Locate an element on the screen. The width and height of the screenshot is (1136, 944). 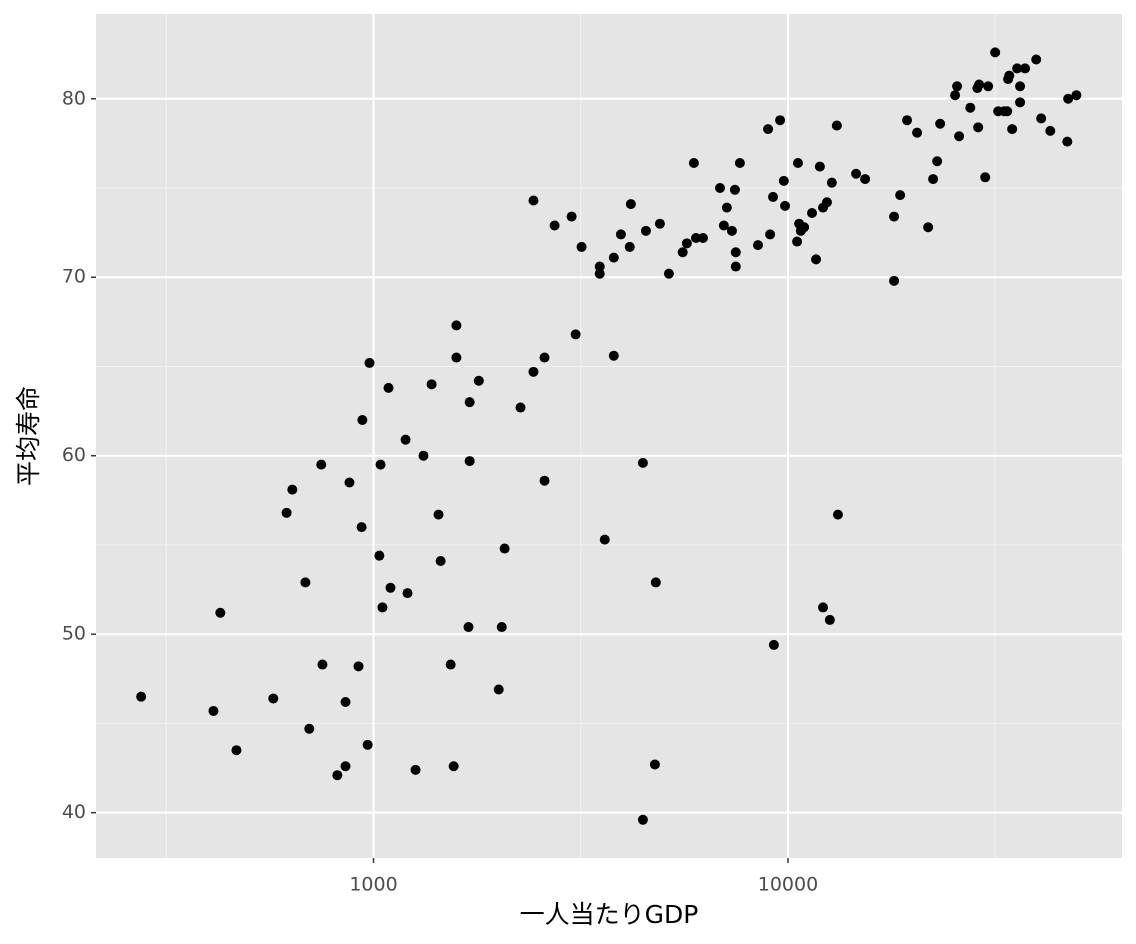
y-tick-label: 60 is located at coordinates (74, 455).